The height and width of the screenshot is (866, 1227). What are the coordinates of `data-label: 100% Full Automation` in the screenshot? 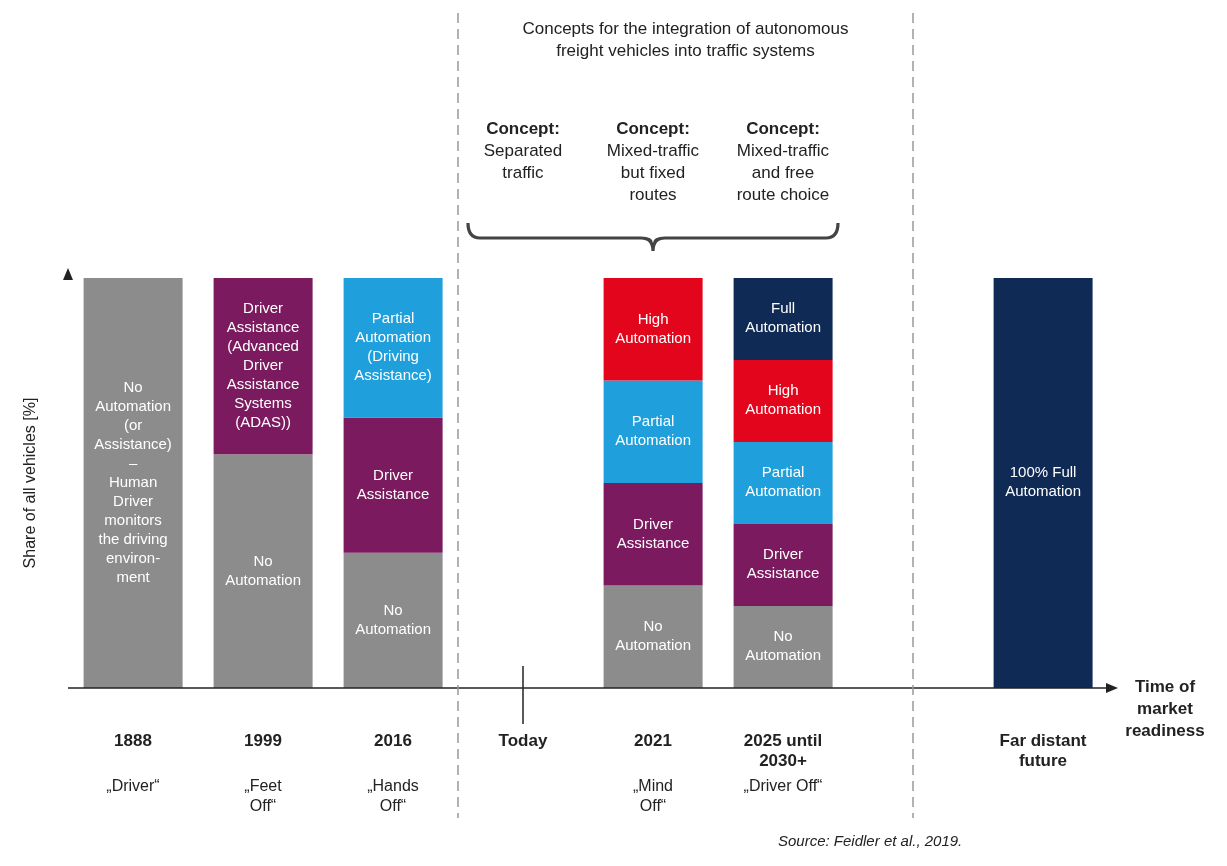 It's located at (1043, 481).